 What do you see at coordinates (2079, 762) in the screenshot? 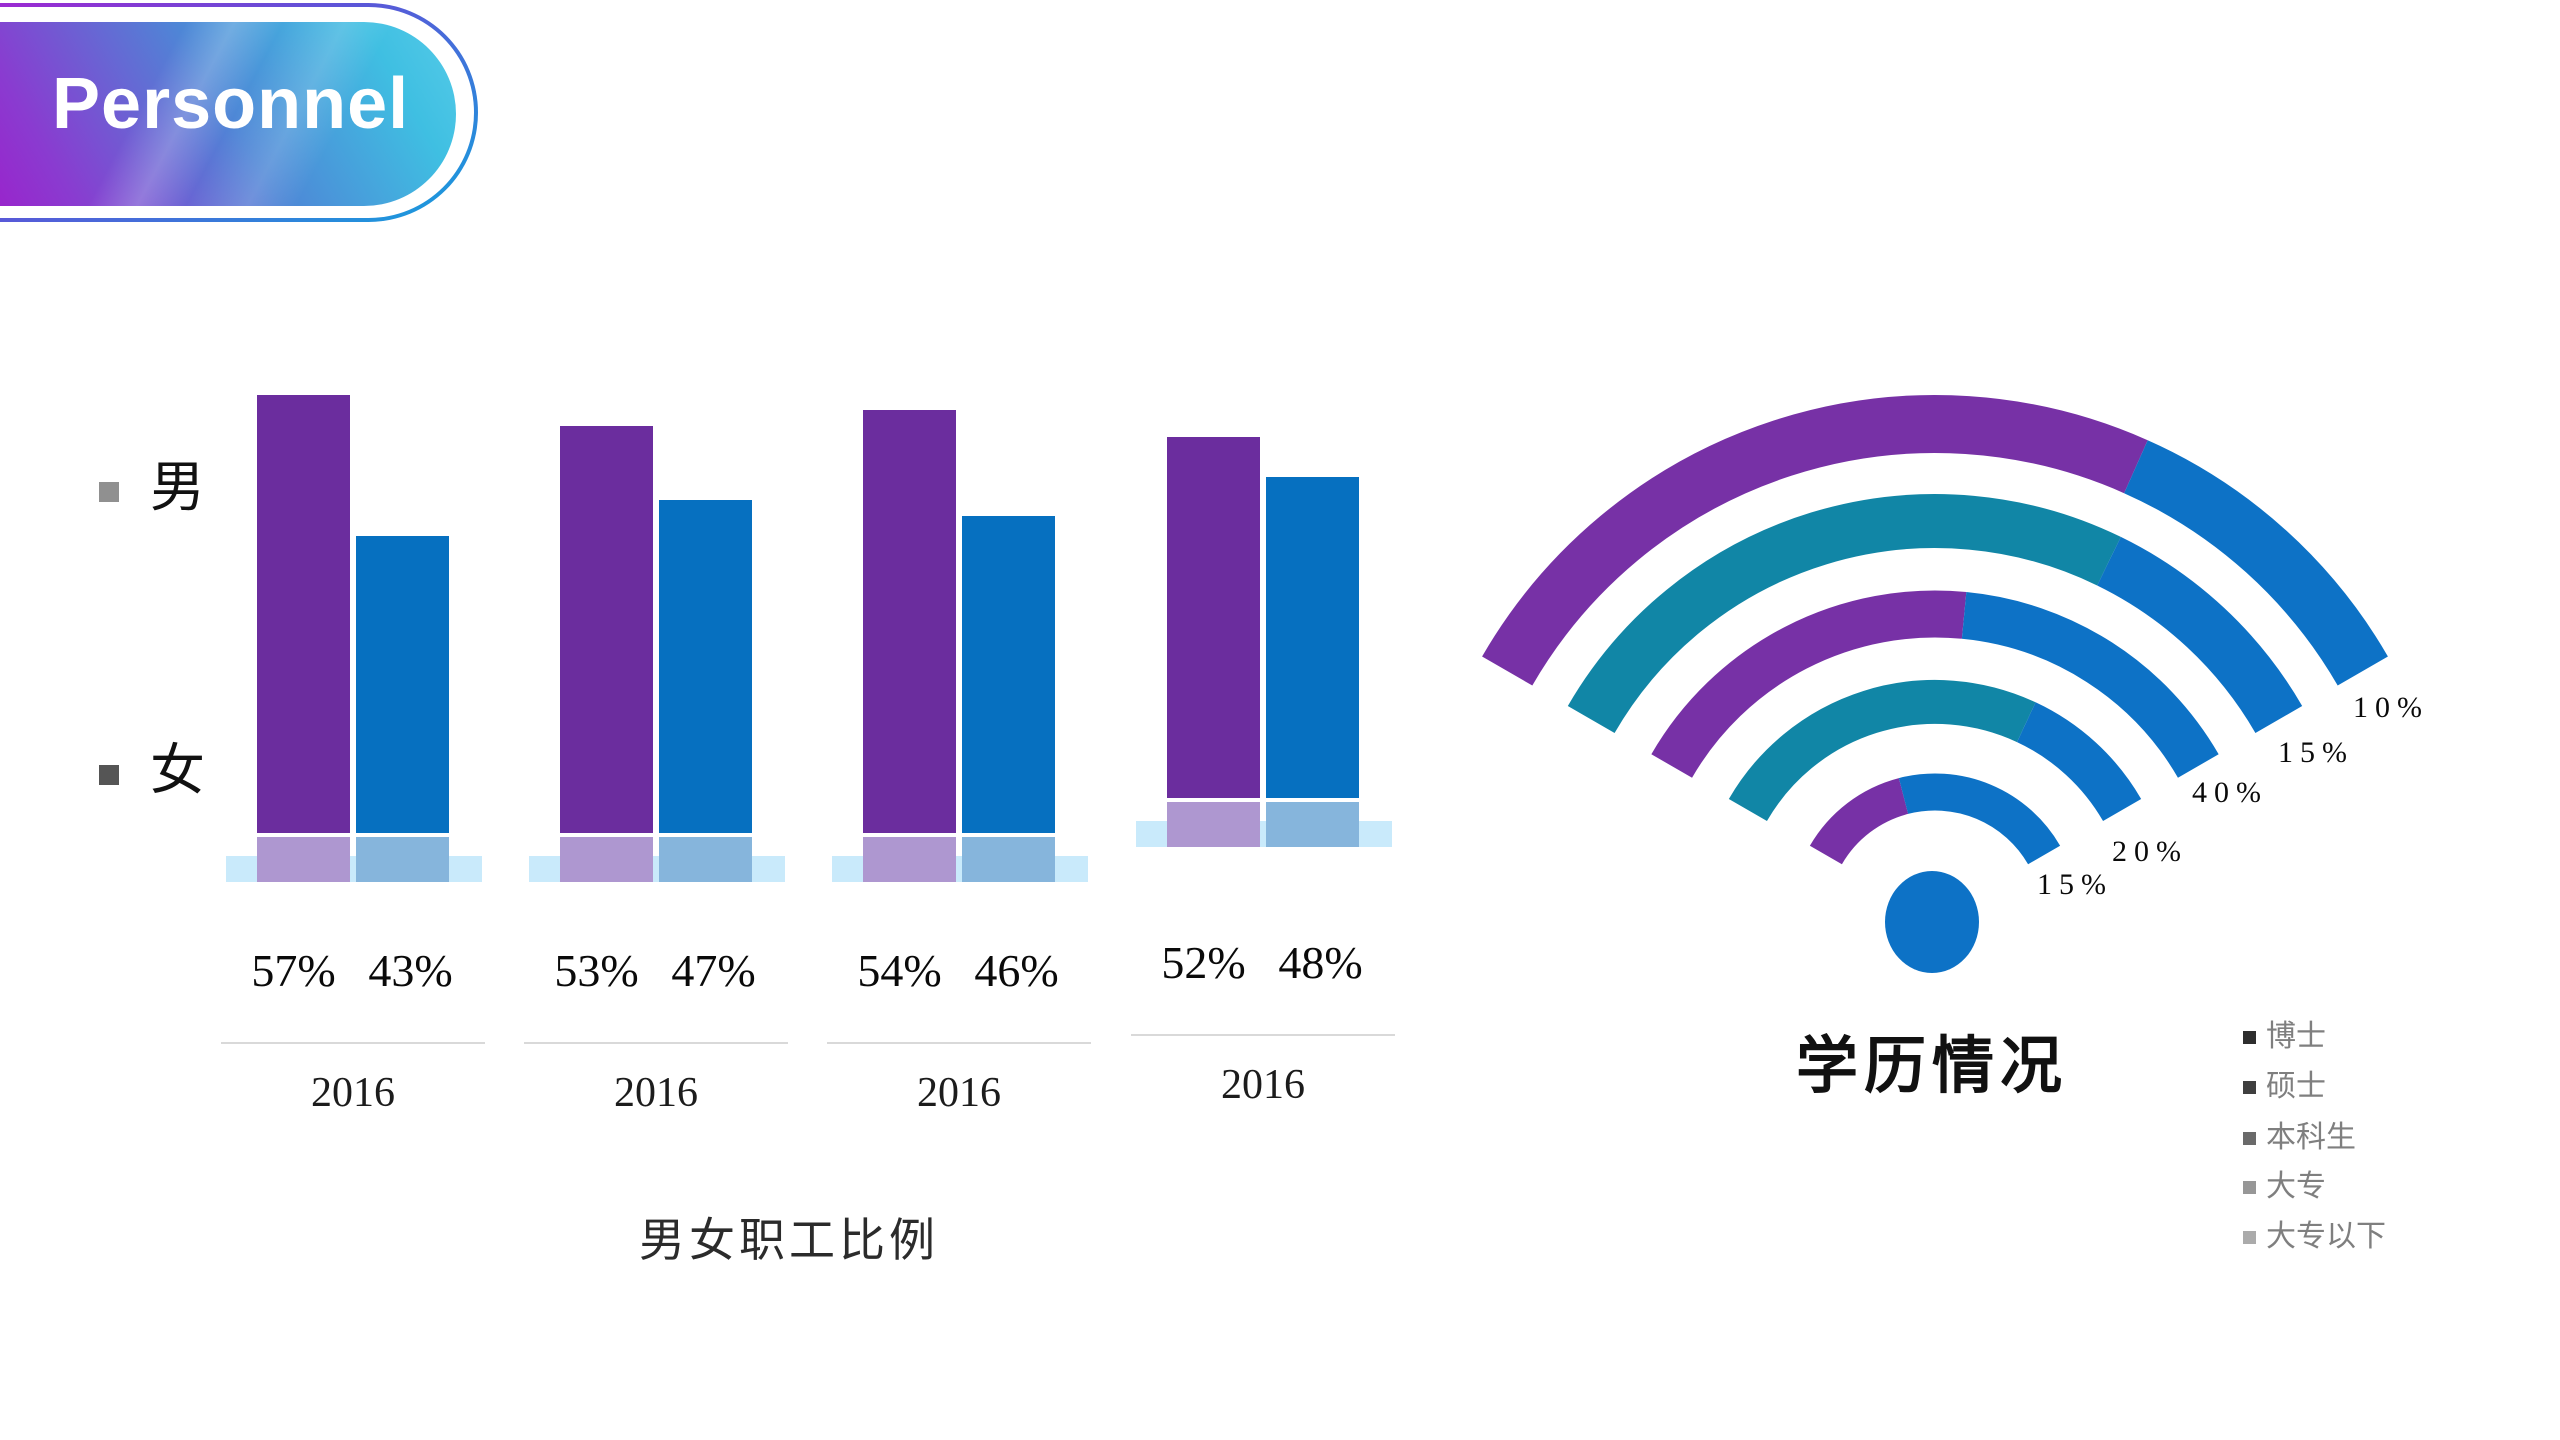
I see `wifi-arc-4-segment-b` at bounding box center [2079, 762].